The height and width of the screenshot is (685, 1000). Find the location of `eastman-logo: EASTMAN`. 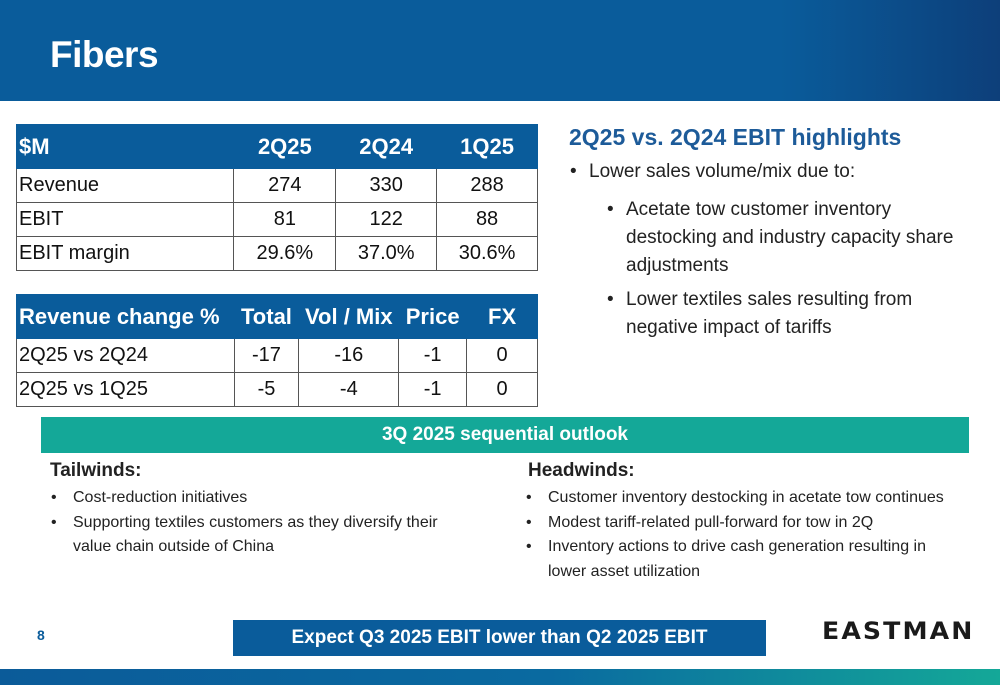

eastman-logo: EASTMAN is located at coordinates (898, 631).